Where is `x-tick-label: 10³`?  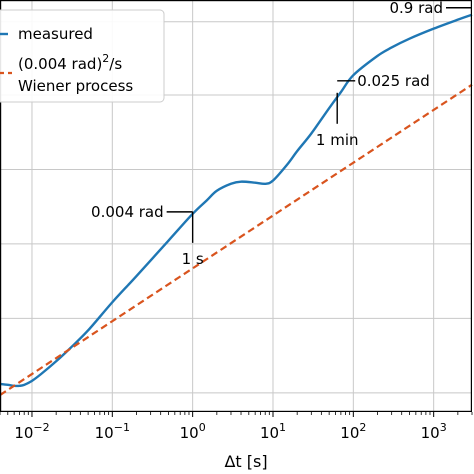 x-tick-label: 10³ is located at coordinates (434, 431).